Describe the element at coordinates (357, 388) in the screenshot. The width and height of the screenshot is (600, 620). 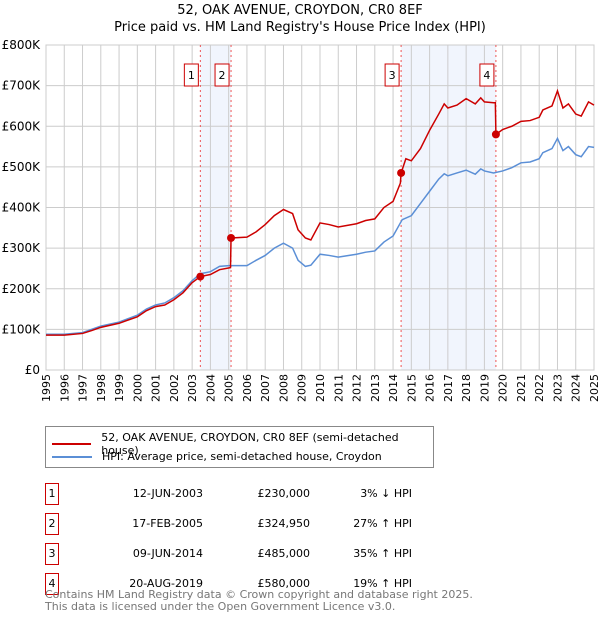
I see `x-tick-label: 2012` at that location.